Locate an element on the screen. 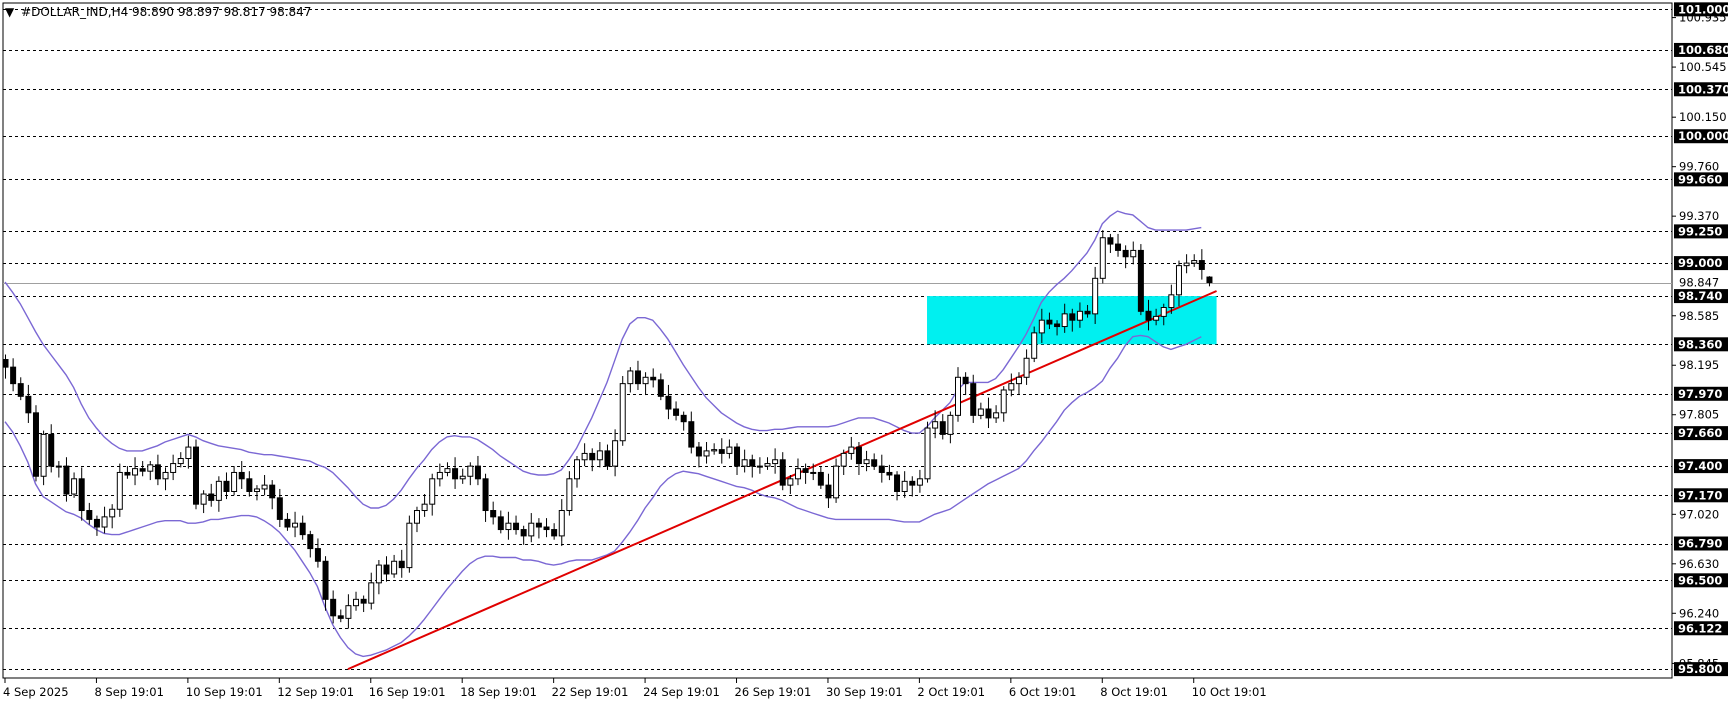  level-label-5-box is located at coordinates (1701, 231).